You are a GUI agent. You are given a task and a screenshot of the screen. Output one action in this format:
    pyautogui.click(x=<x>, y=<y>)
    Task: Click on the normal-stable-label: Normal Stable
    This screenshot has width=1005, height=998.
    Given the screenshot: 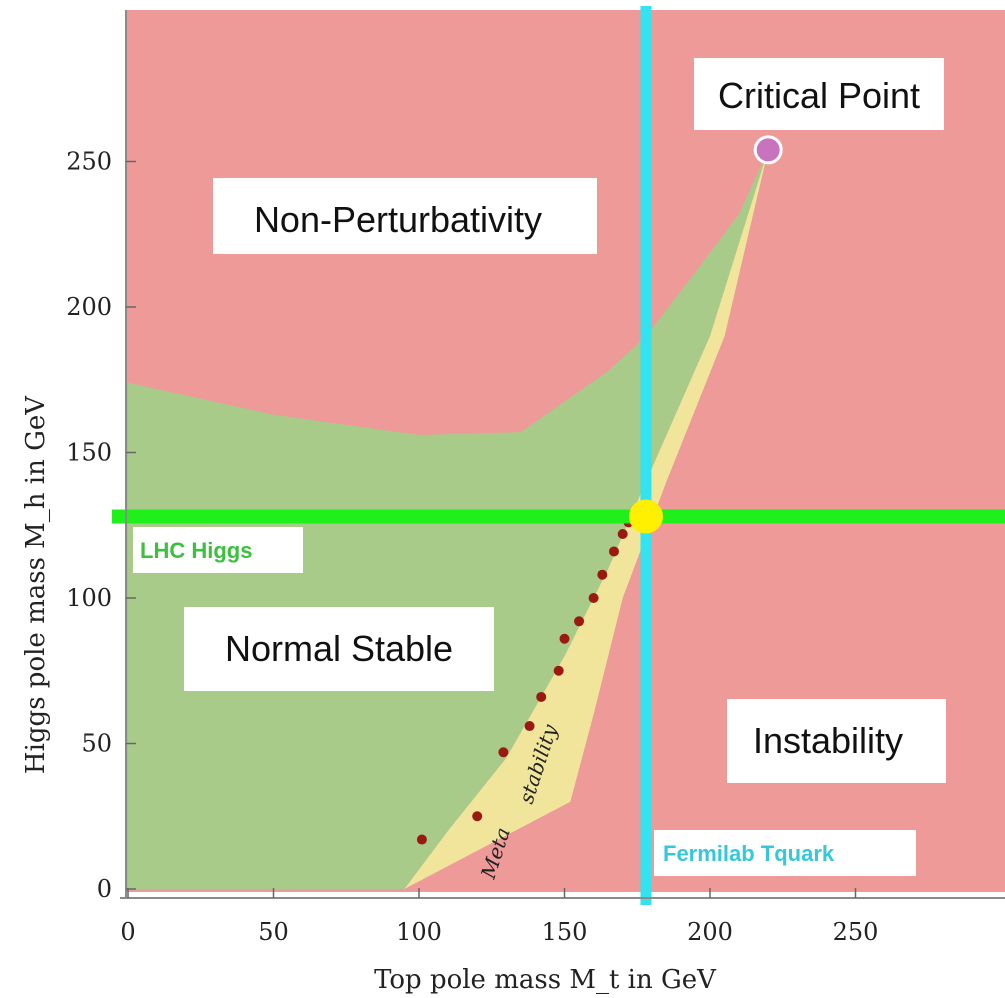 What is the action you would take?
    pyautogui.click(x=339, y=649)
    